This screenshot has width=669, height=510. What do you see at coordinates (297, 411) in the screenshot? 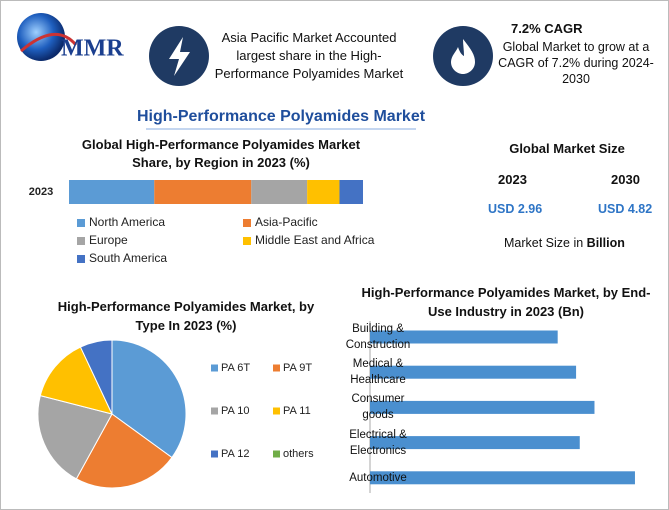
I see `legend-label: PA 11` at bounding box center [297, 411].